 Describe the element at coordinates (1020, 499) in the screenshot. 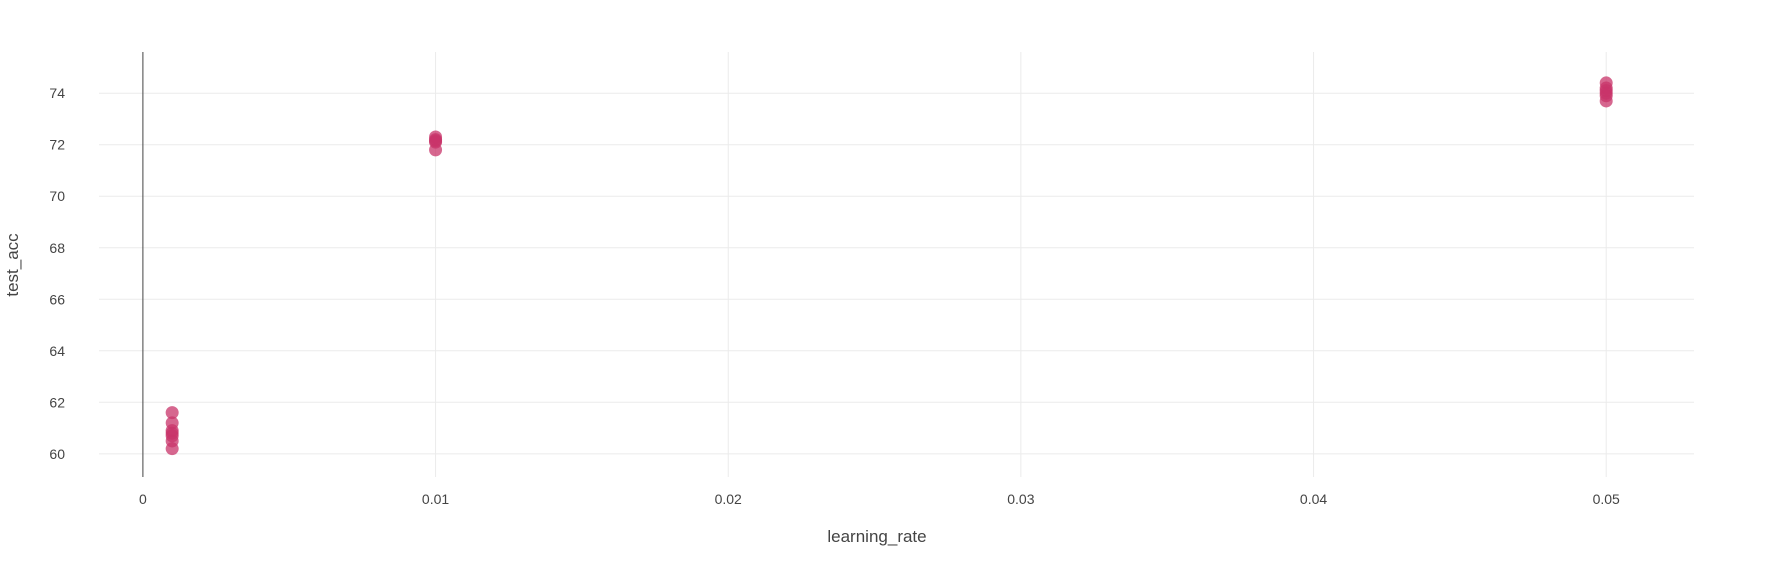

I see `x-tick-label: 0.03` at that location.